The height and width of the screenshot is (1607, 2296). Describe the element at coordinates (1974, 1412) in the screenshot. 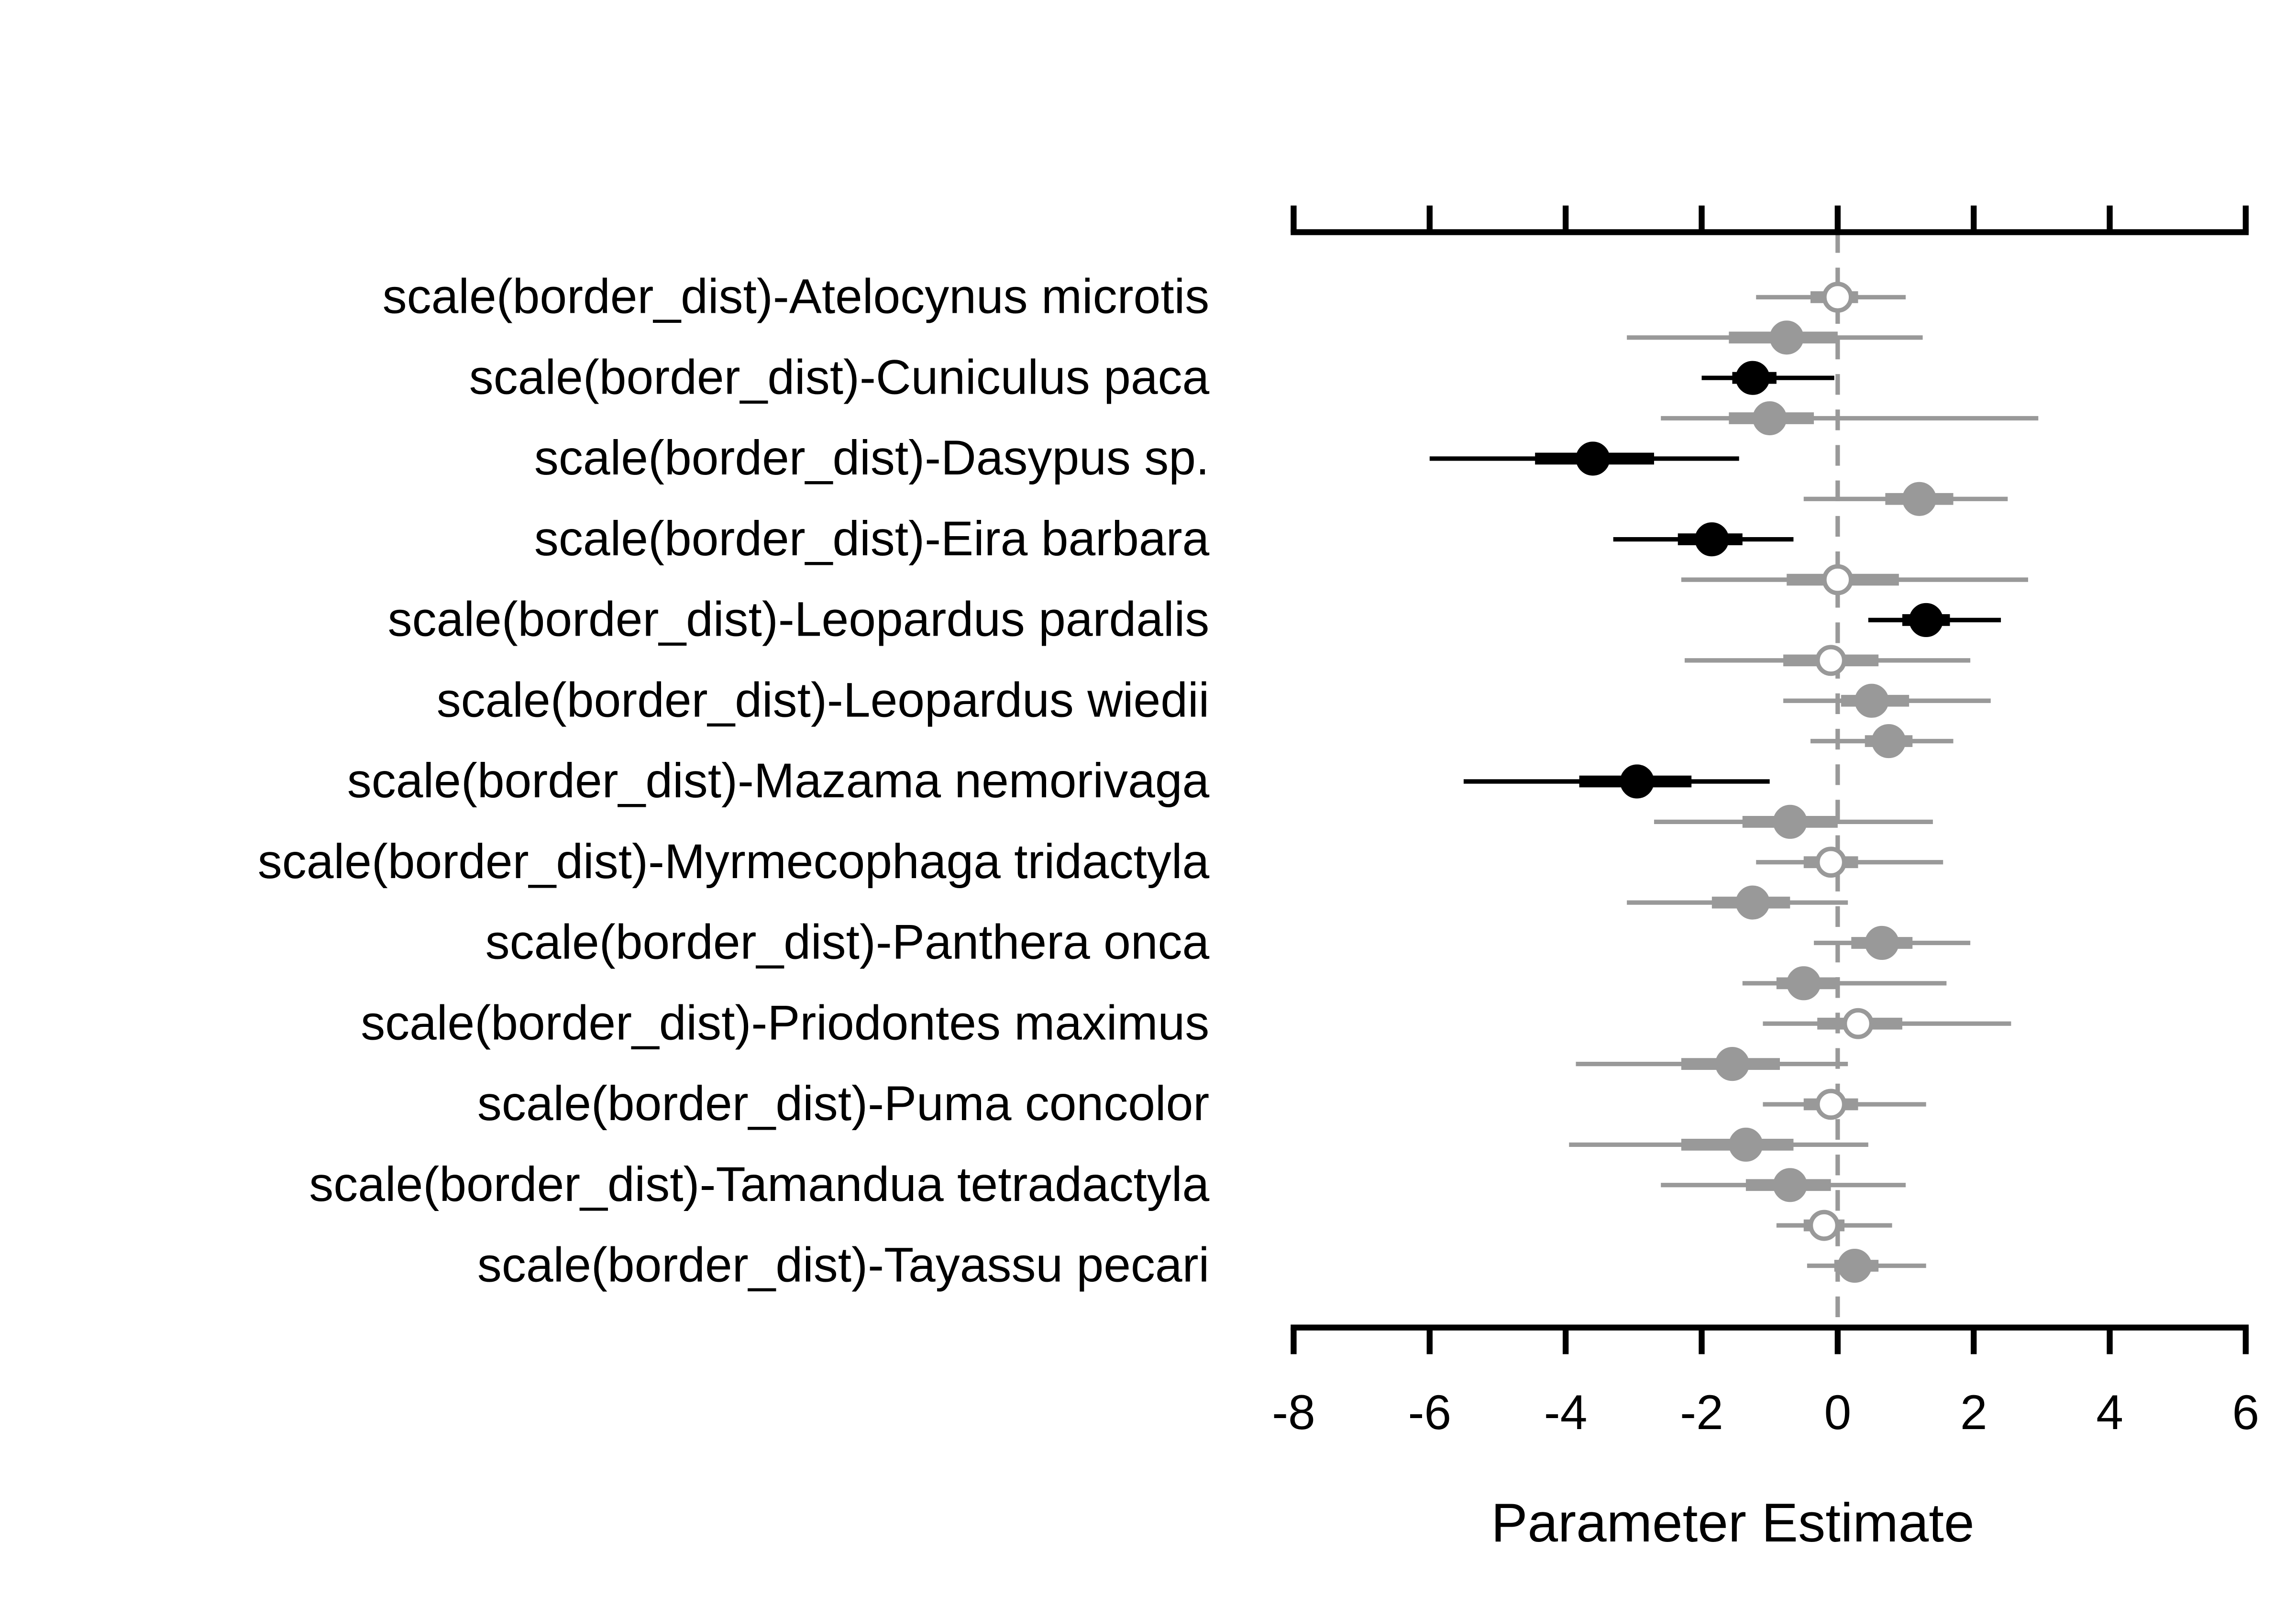

I see `x-tick-label: 2` at that location.